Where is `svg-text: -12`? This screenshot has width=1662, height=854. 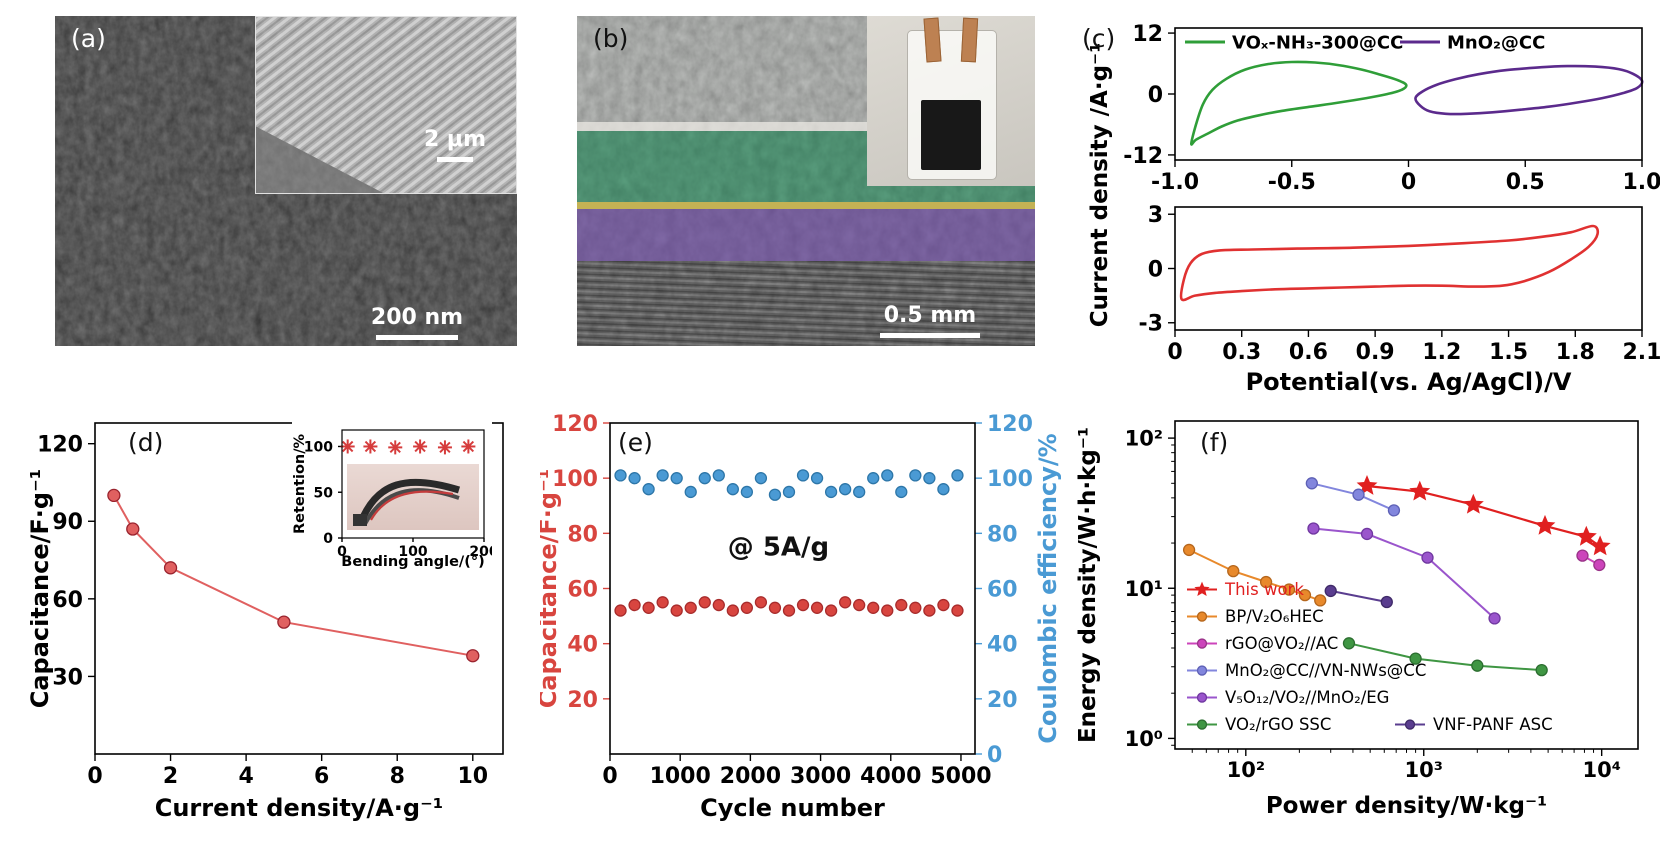
svg-text: -12 is located at coordinates (1143, 156).